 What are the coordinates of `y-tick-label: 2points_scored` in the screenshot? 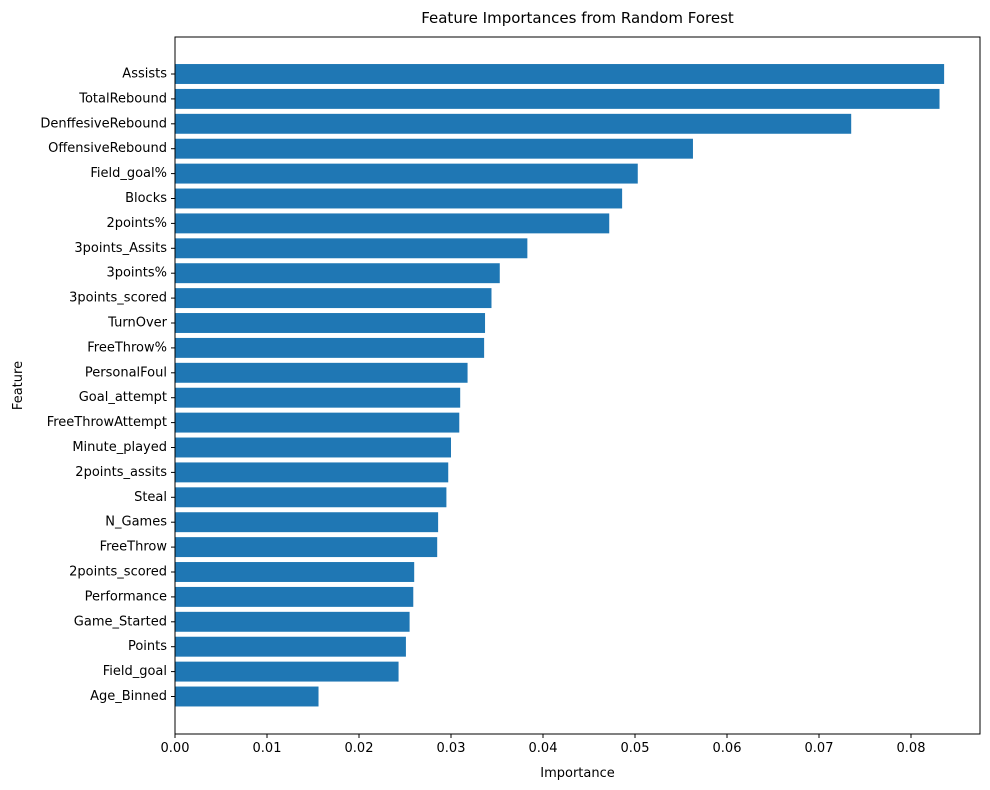 It's located at (118, 572).